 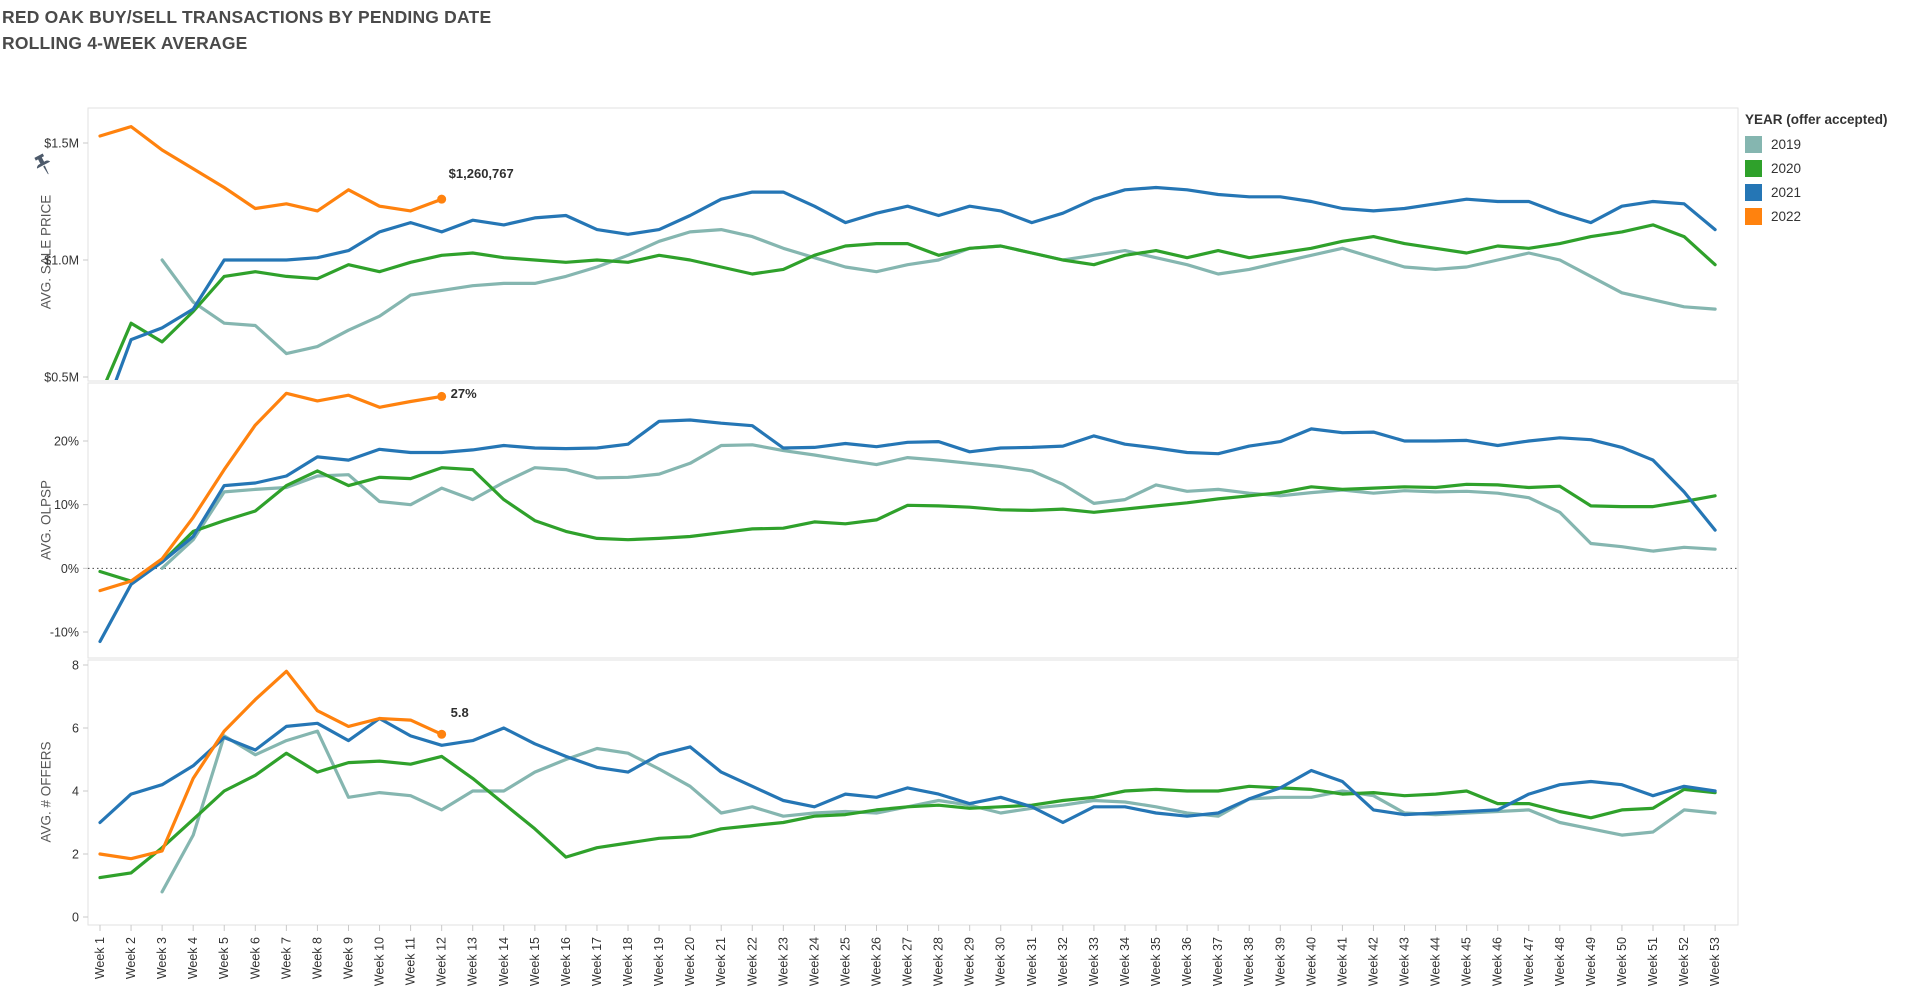 I want to click on x-tick-label: Week 22, so click(x=752, y=961).